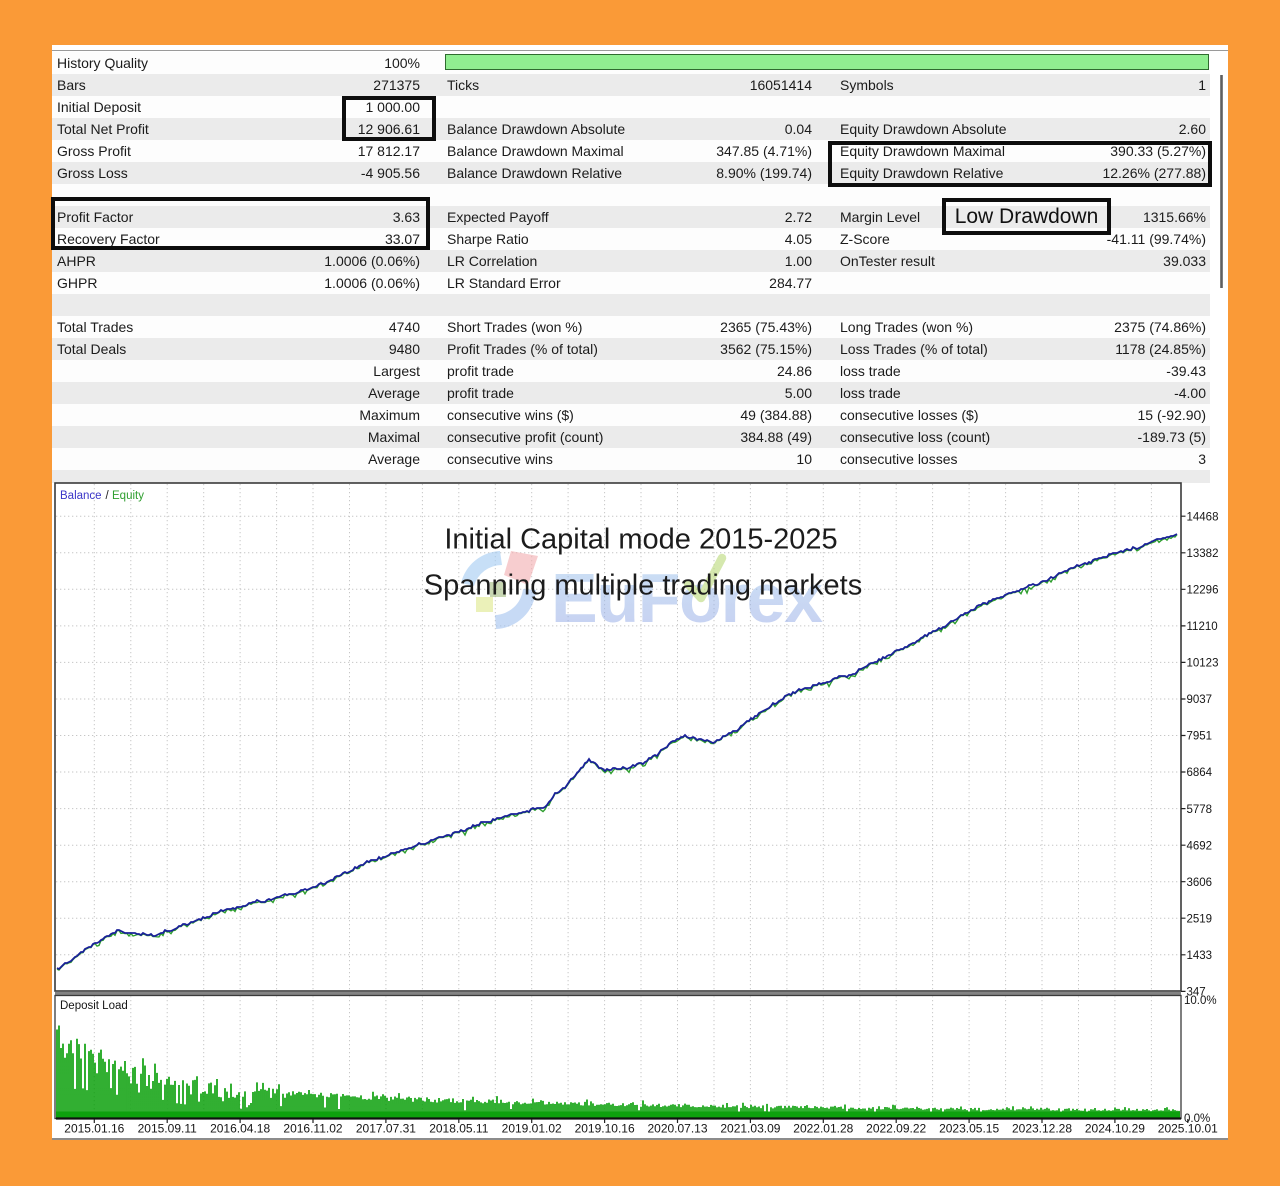  I want to click on svg-text: Deposit Load, so click(94, 1006).